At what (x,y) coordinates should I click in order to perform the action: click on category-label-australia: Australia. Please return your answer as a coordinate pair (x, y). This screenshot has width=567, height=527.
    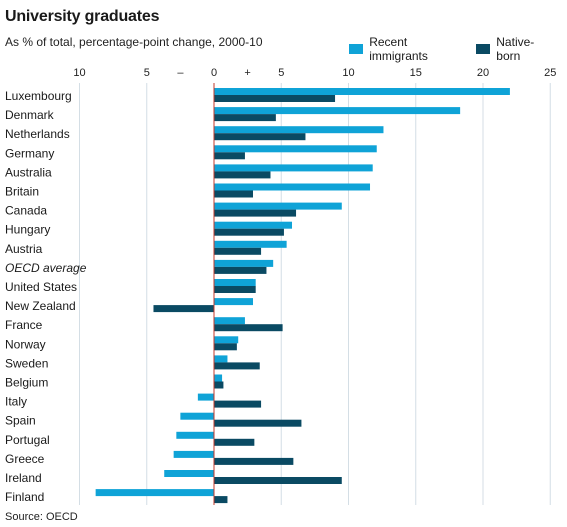
    Looking at the image, I should click on (28, 172).